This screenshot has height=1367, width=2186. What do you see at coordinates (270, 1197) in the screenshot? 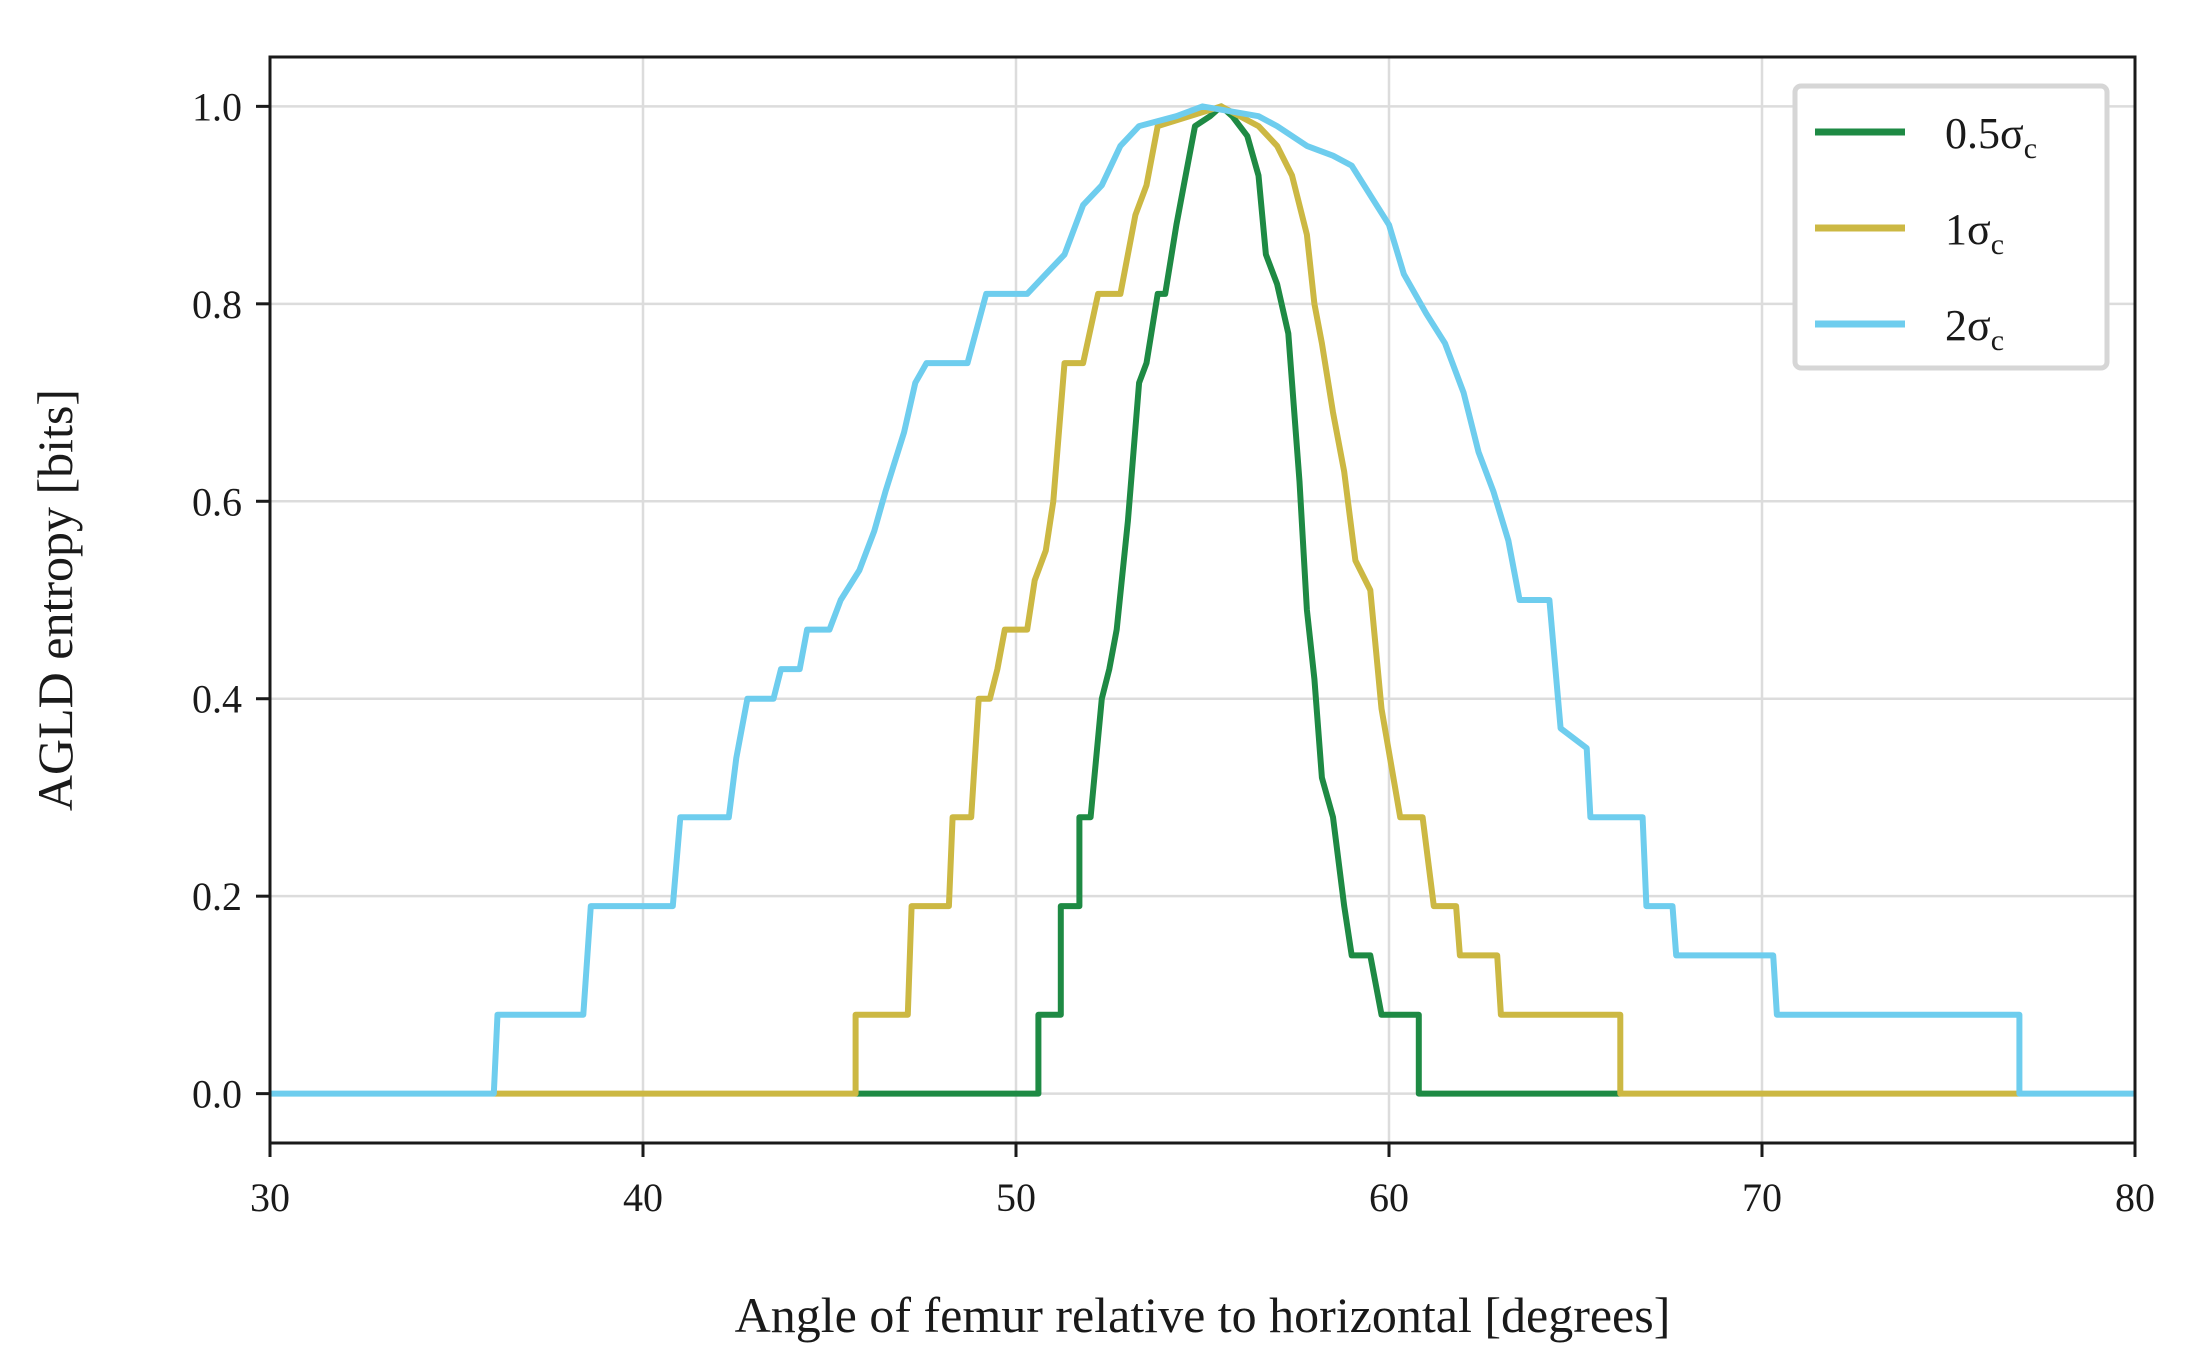
I see `x-tick-label: 30` at bounding box center [270, 1197].